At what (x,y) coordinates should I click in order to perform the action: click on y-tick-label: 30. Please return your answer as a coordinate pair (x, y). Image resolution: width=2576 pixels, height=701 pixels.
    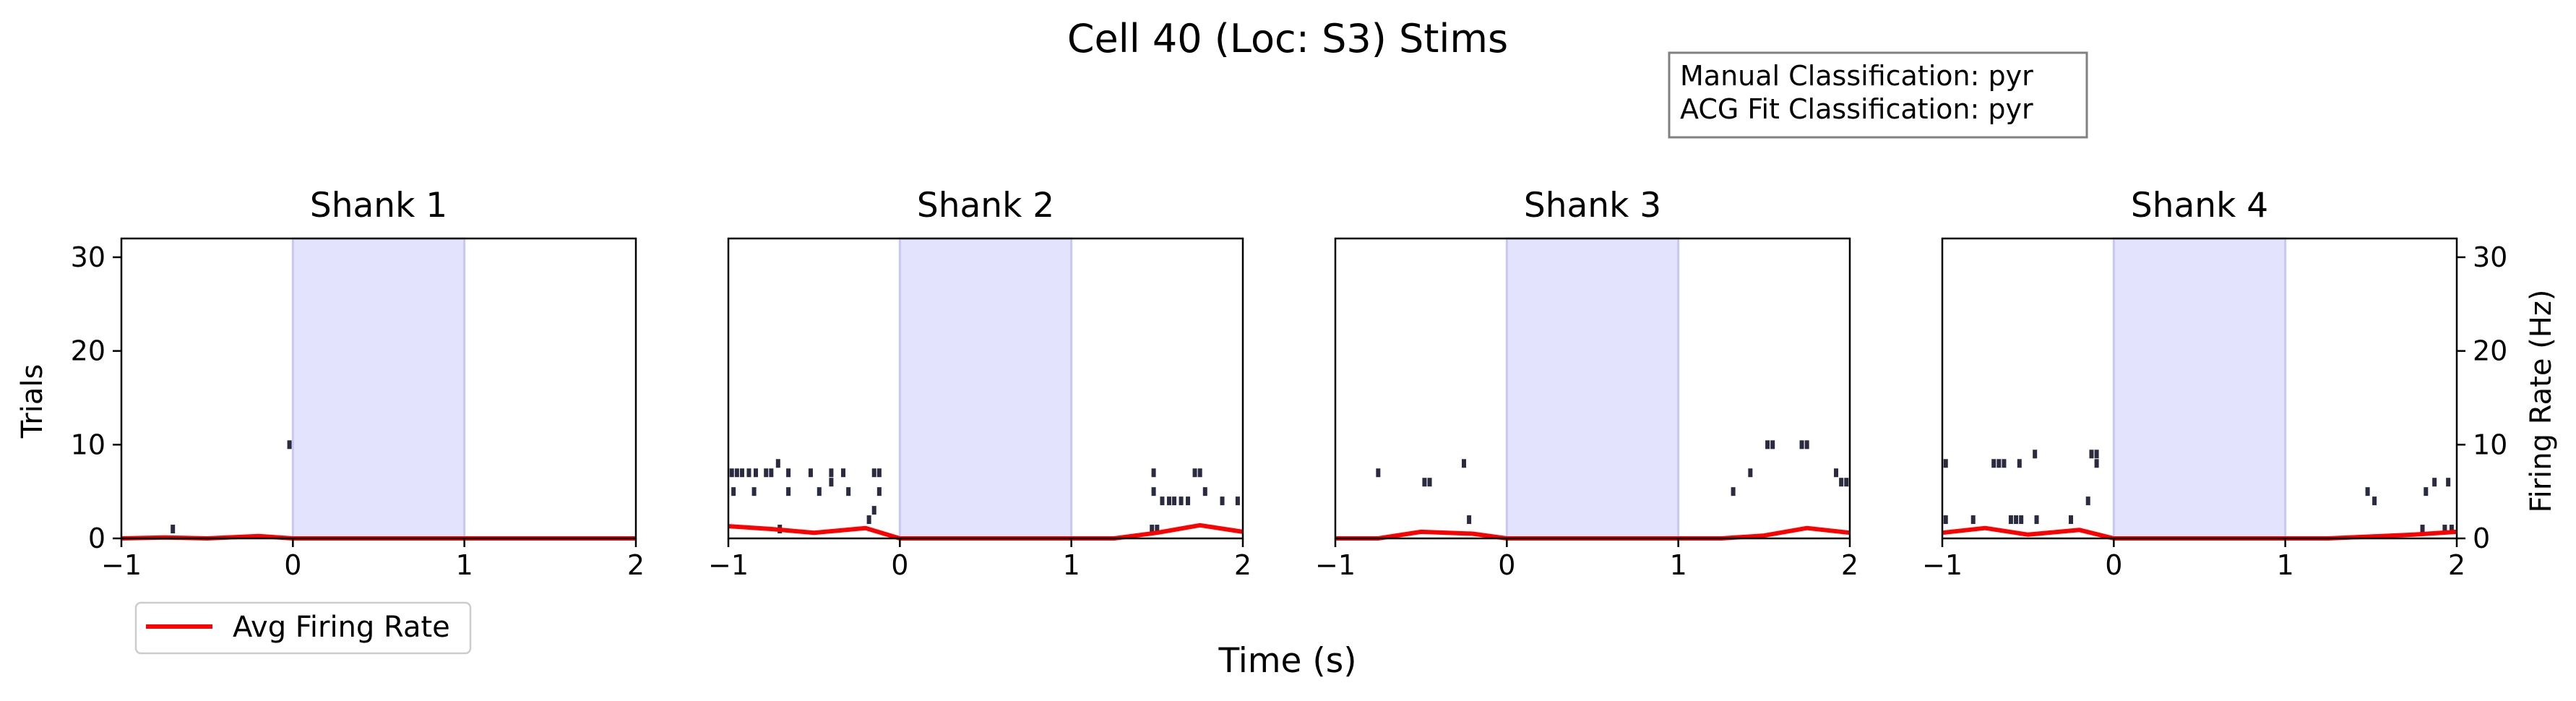
    Looking at the image, I should click on (88, 257).